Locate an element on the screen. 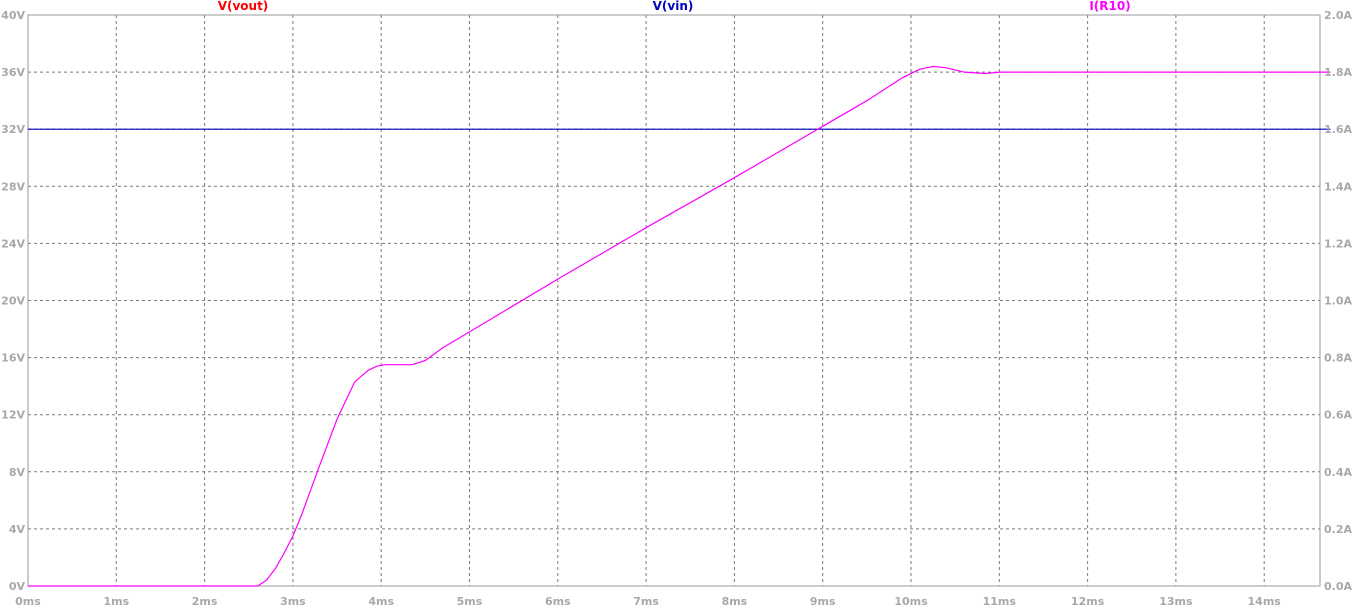  y-right-tick-label: 0.2A is located at coordinates (1338, 529).